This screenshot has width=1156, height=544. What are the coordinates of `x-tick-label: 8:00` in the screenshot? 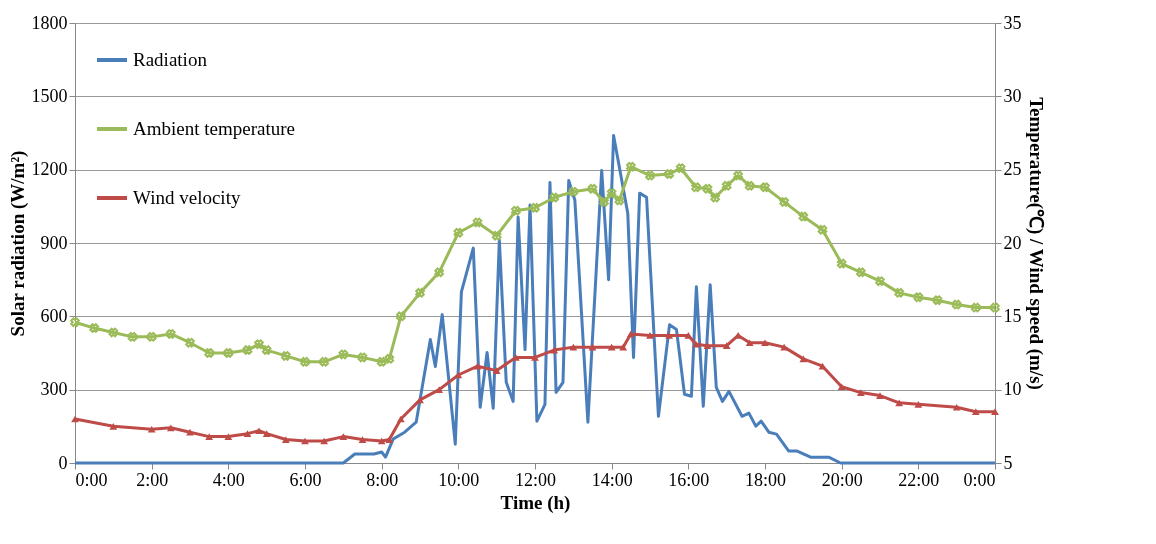 It's located at (382, 479).